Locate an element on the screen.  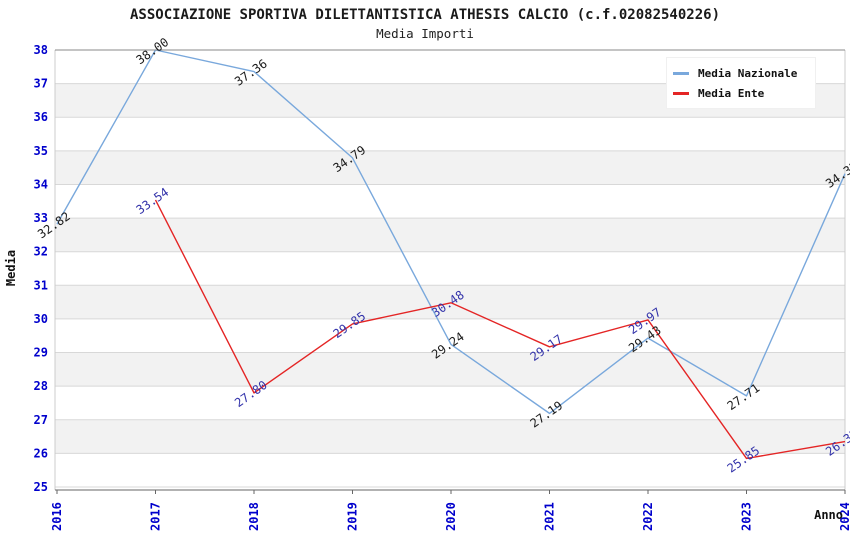
y-tick-label: 34 is located at coordinates (41, 184).